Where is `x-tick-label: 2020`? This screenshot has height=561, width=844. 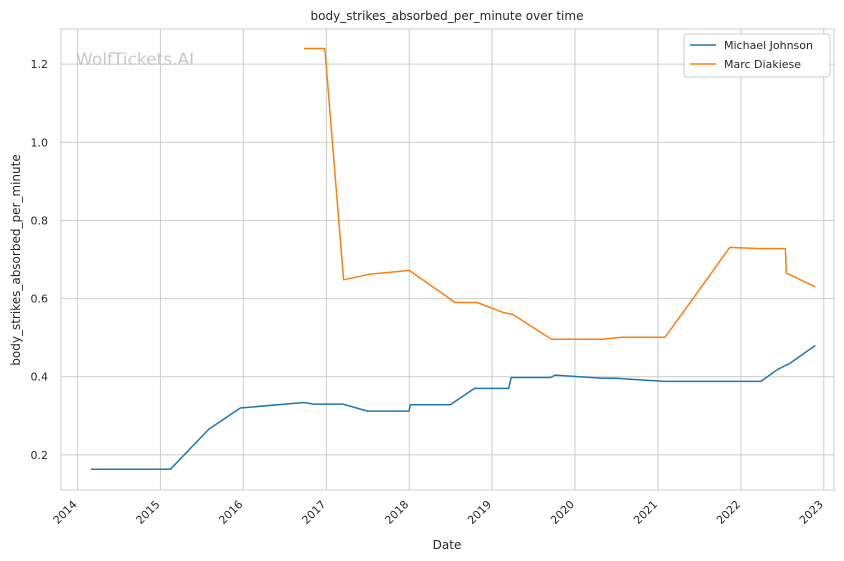
x-tick-label: 2020 is located at coordinates (562, 512).